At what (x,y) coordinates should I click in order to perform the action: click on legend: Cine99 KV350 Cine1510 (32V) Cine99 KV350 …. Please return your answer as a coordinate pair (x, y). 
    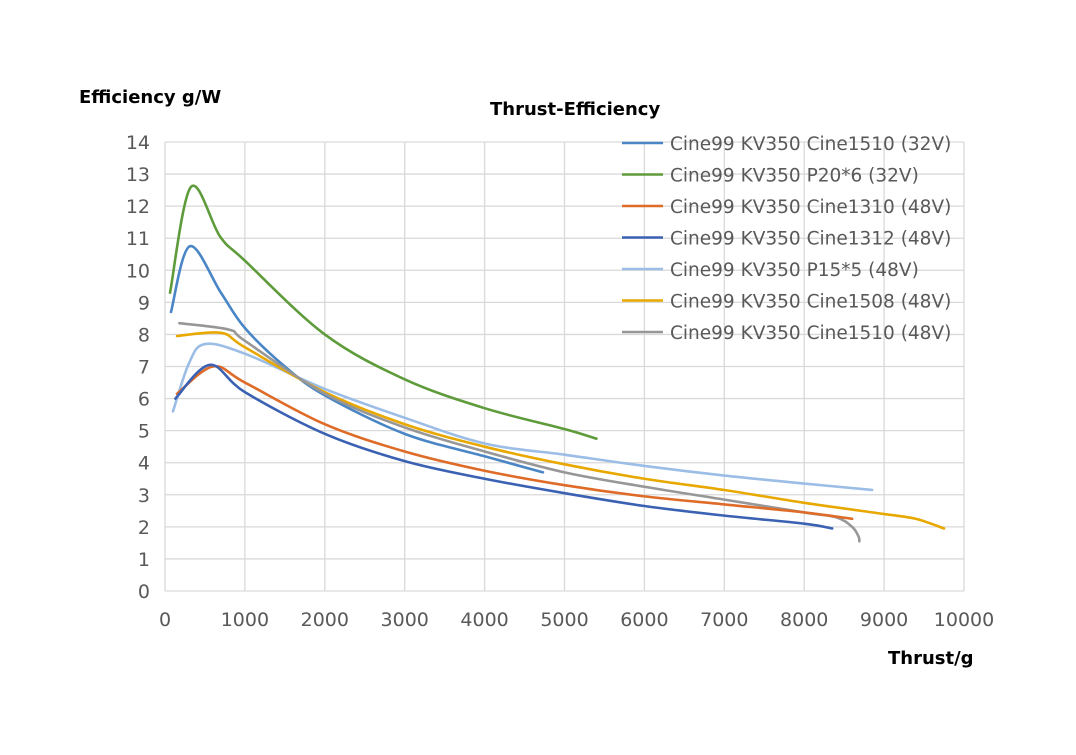
    Looking at the image, I should click on (786, 239).